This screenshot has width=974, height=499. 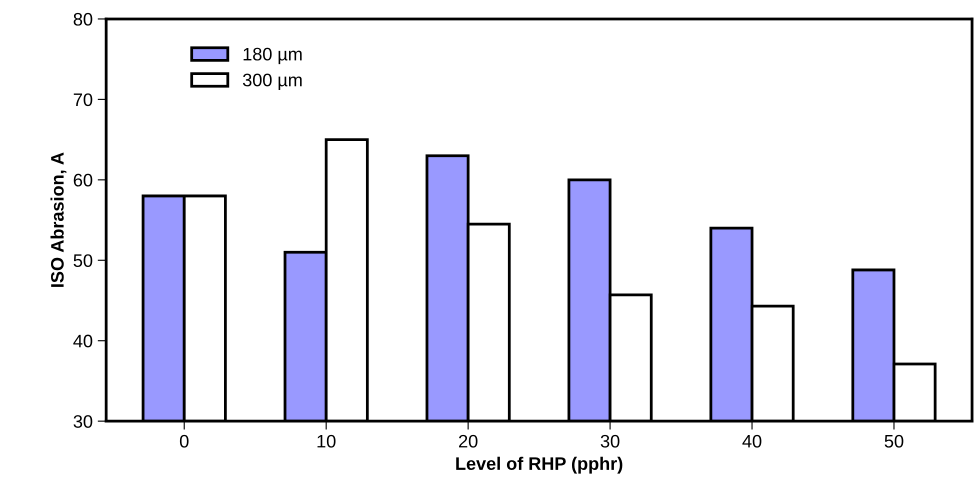 What do you see at coordinates (83, 421) in the screenshot?
I see `y-tick-label: 30` at bounding box center [83, 421].